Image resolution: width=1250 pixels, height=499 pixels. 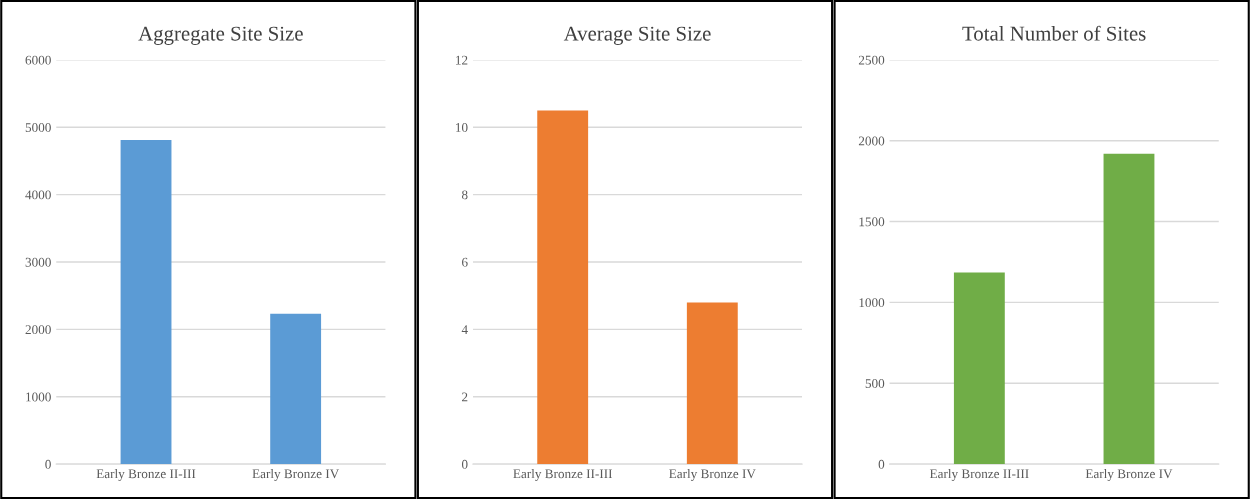 What do you see at coordinates (38, 262) in the screenshot?
I see `y-tick-label: 3000` at bounding box center [38, 262].